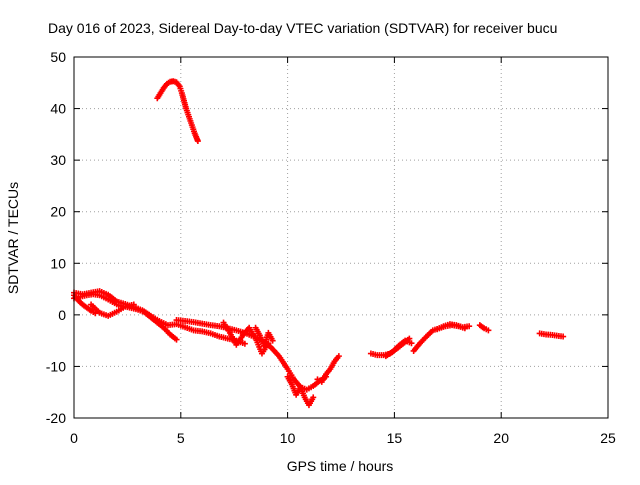 This screenshot has height=485, width=640. Describe the element at coordinates (181, 438) in the screenshot. I see `x-tick-label: 5` at that location.